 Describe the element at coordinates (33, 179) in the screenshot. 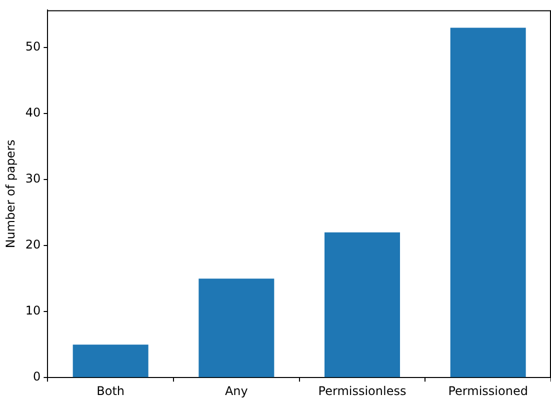

I see `y-tick-label: 30` at that location.